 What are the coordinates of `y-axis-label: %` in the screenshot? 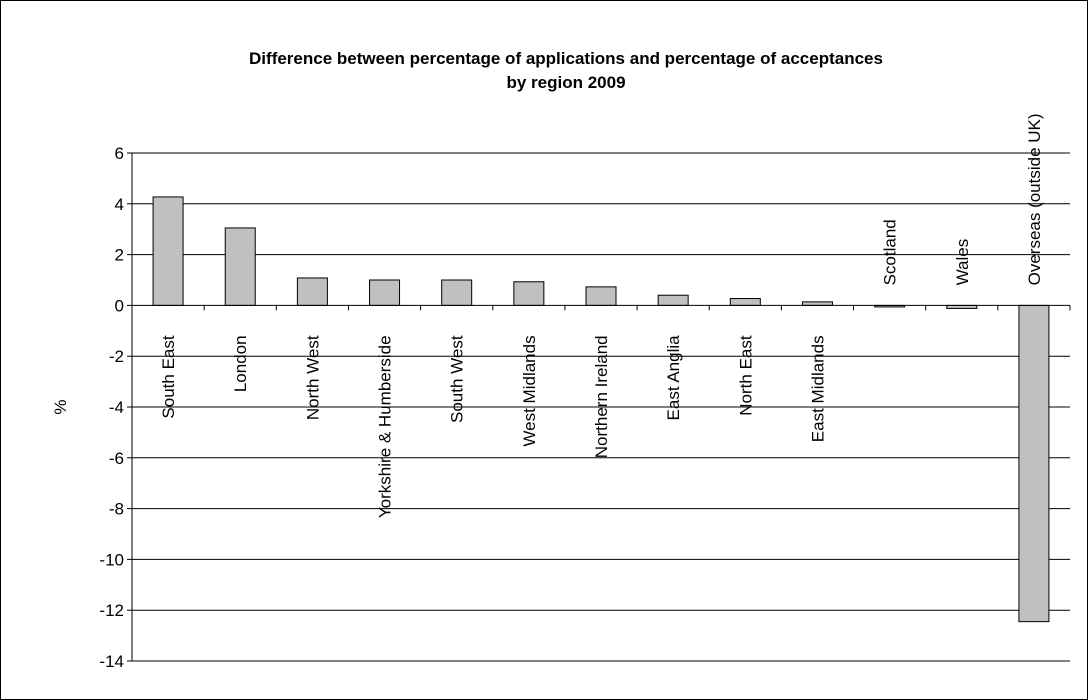 It's located at (60, 406).